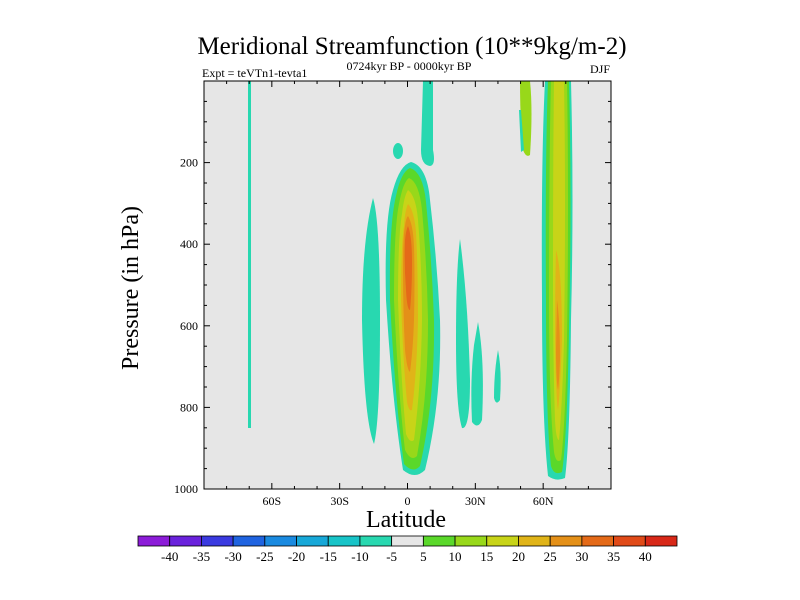  Describe the element at coordinates (271, 501) in the screenshot. I see `x-tick-label: 60S` at that location.